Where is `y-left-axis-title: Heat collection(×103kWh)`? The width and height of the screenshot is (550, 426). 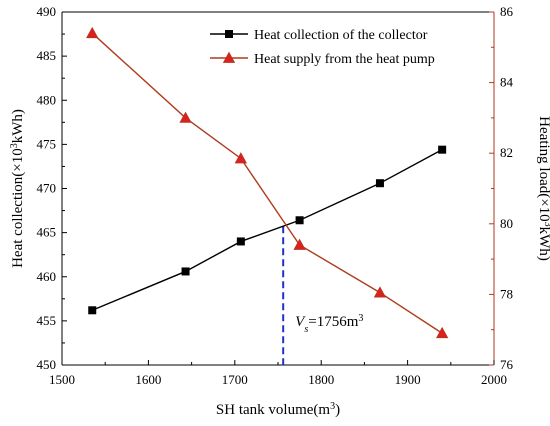 y-left-axis-title: Heat collection(×103kWh) is located at coordinates (18, 188).